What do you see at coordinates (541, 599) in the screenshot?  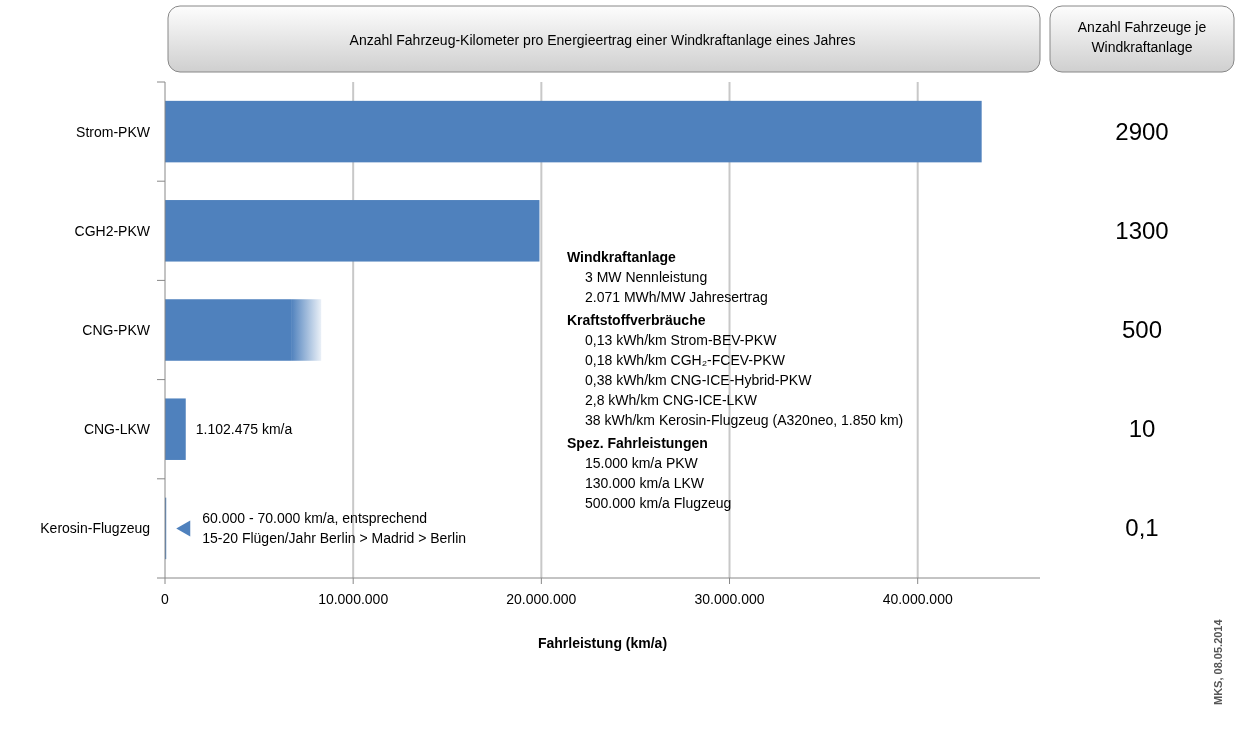 I see `x-tick-label: 20.000.000` at bounding box center [541, 599].